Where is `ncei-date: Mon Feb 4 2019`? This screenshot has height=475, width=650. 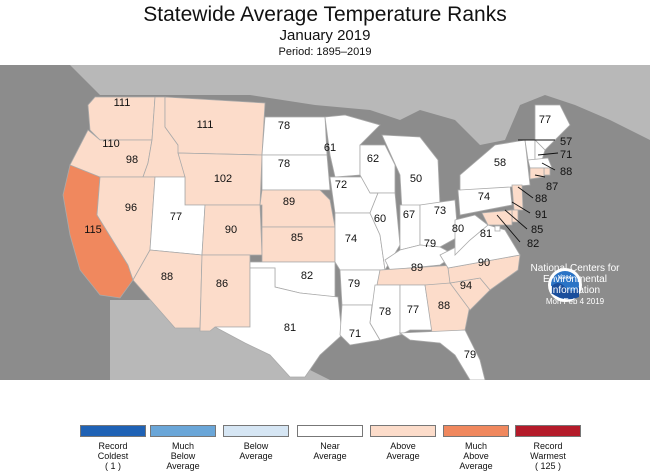 ncei-date: Mon Feb 4 2019 is located at coordinates (575, 301).